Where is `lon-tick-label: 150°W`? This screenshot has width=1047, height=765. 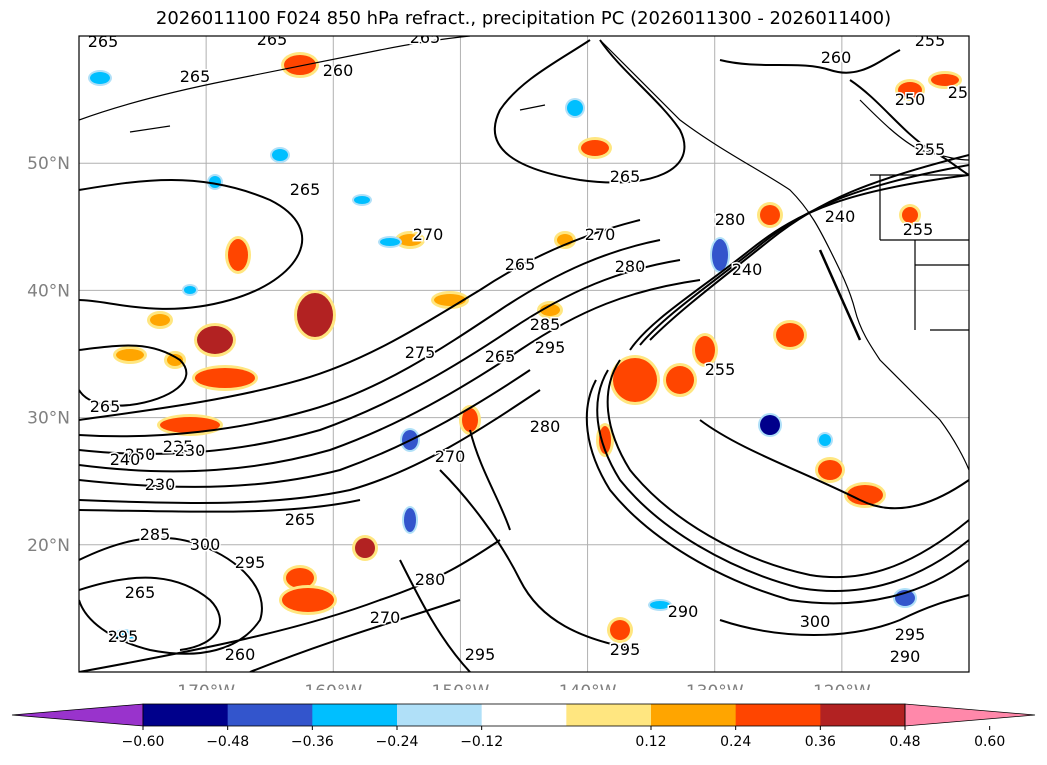 lon-tick-label: 150°W is located at coordinates (461, 686).